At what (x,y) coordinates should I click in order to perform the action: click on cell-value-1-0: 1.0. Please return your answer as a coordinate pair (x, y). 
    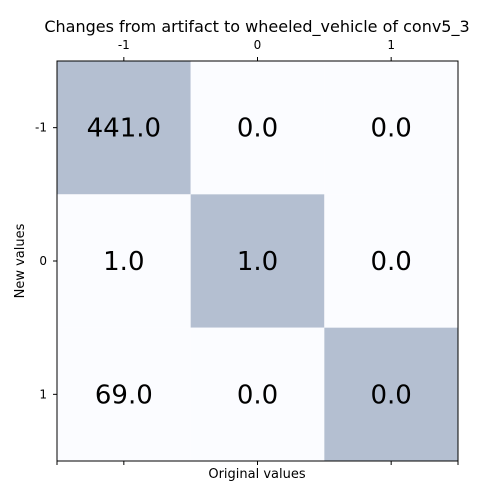
    Looking at the image, I should click on (123, 262).